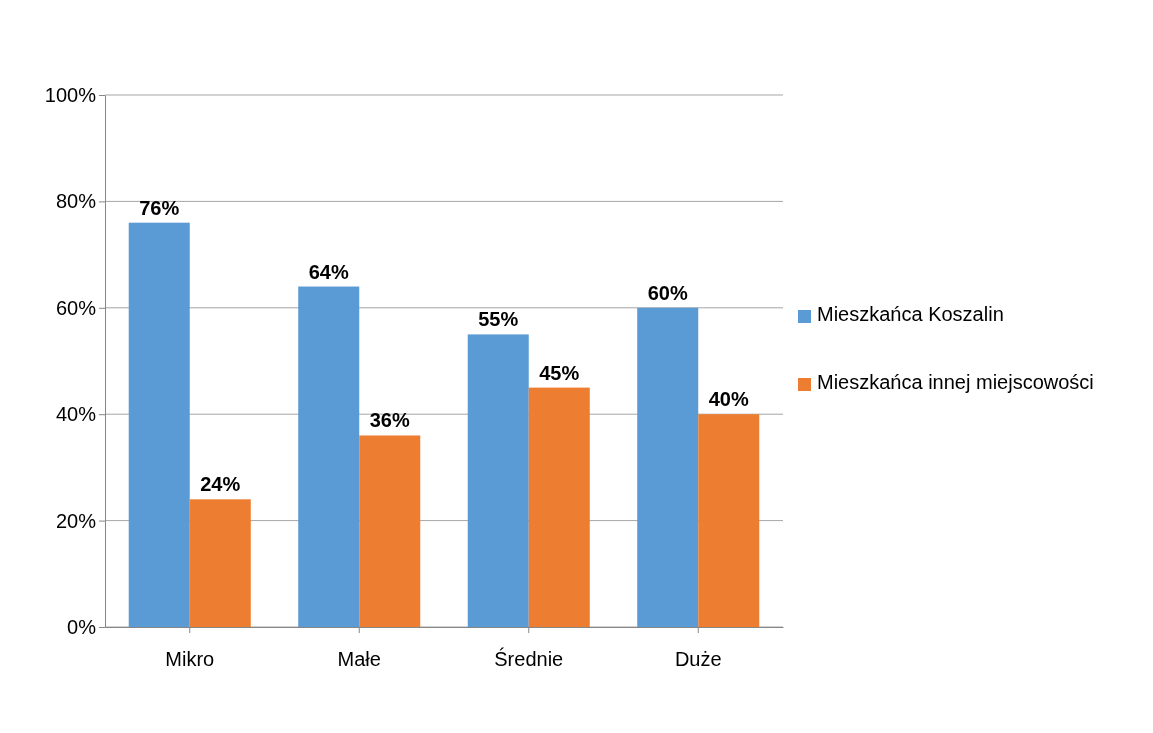 Image resolution: width=1153 pixels, height=733 pixels. What do you see at coordinates (82, 626) in the screenshot?
I see `y-tick-label: 0%` at bounding box center [82, 626].